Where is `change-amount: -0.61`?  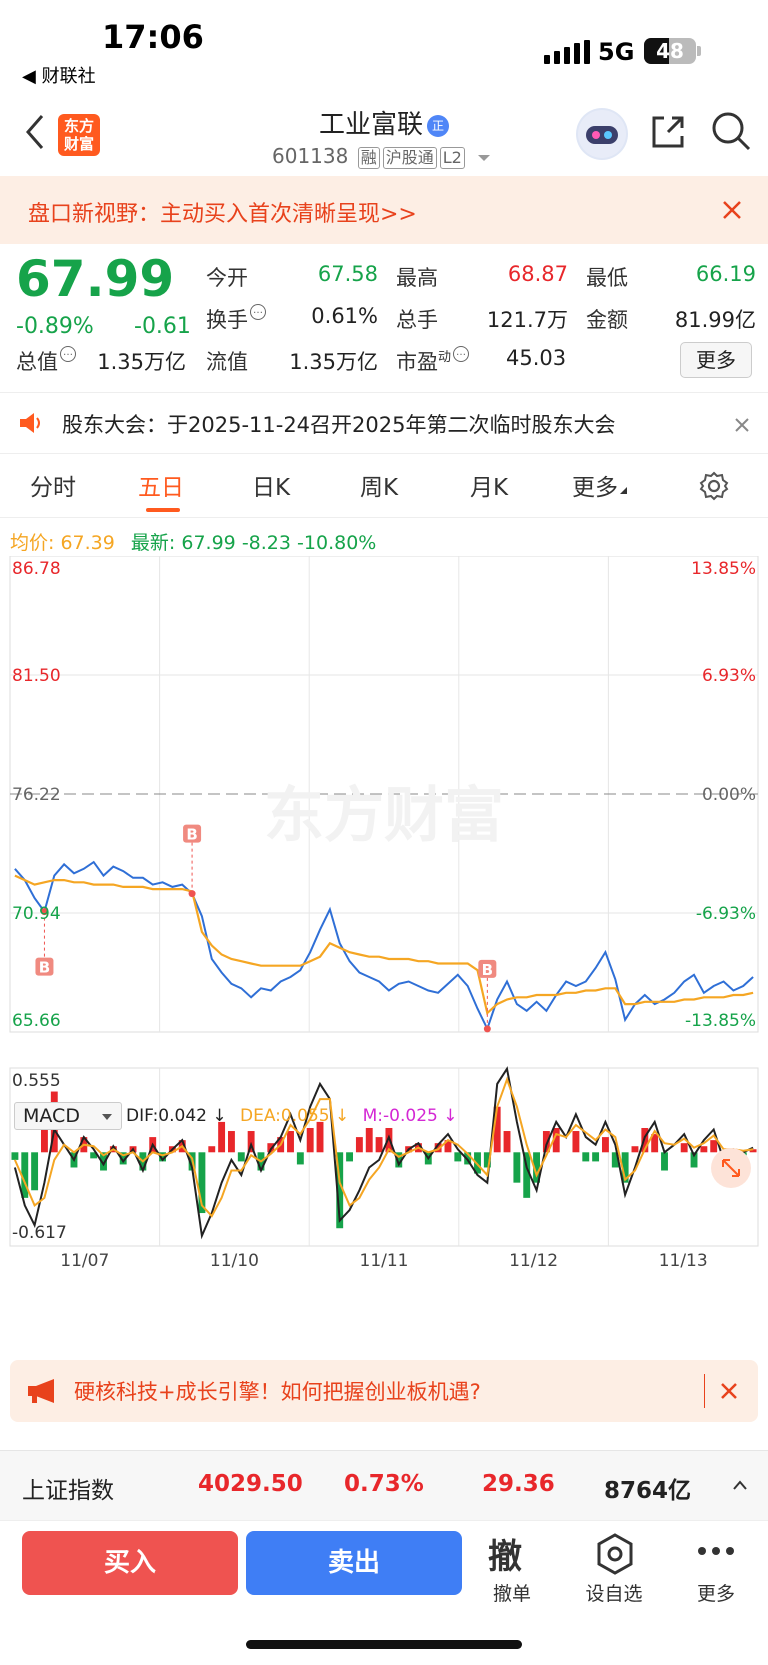
change-amount: -0.61 is located at coordinates (162, 326).